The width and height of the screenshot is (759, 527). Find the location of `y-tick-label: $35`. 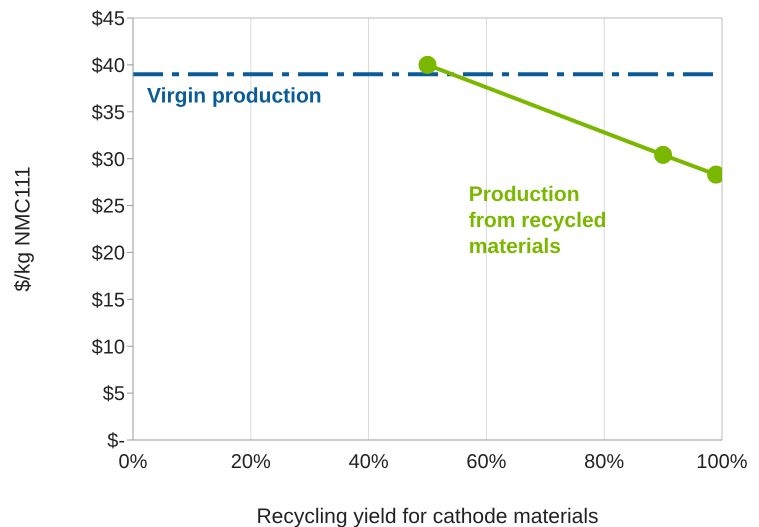

y-tick-label: $35 is located at coordinates (108, 113).